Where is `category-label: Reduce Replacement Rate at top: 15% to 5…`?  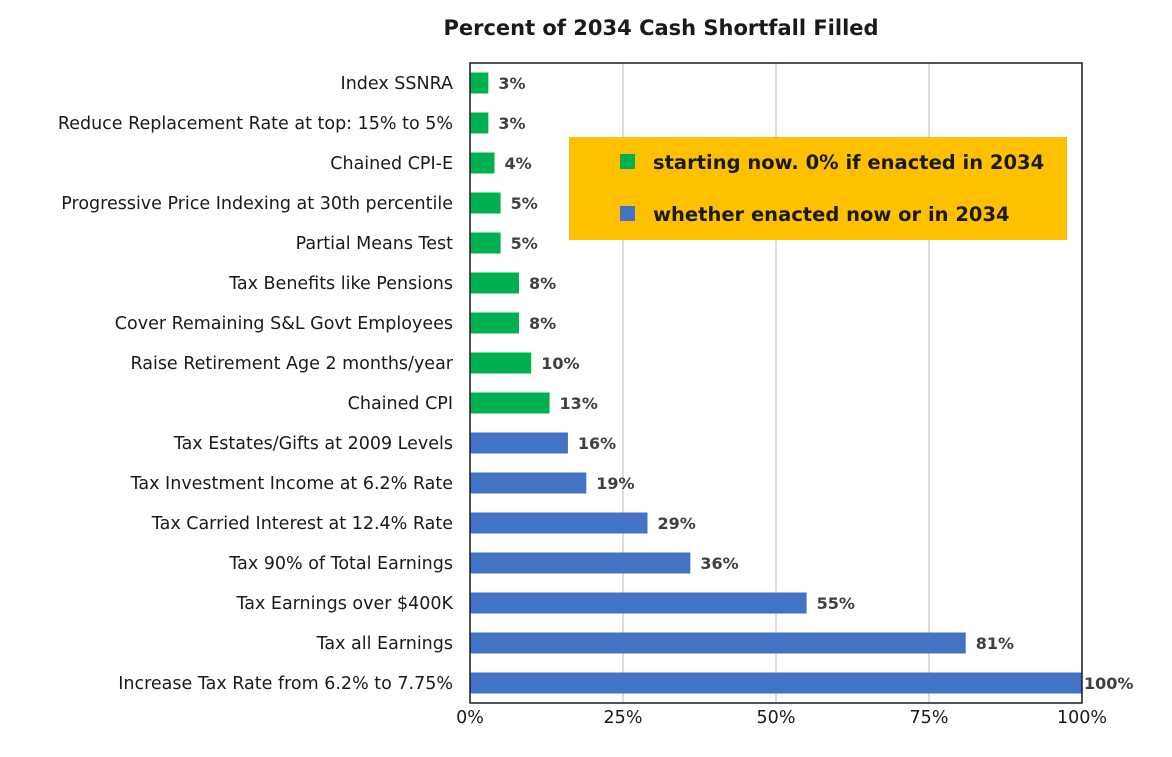 category-label: Reduce Replacement Rate at top: 15% to 5… is located at coordinates (255, 124).